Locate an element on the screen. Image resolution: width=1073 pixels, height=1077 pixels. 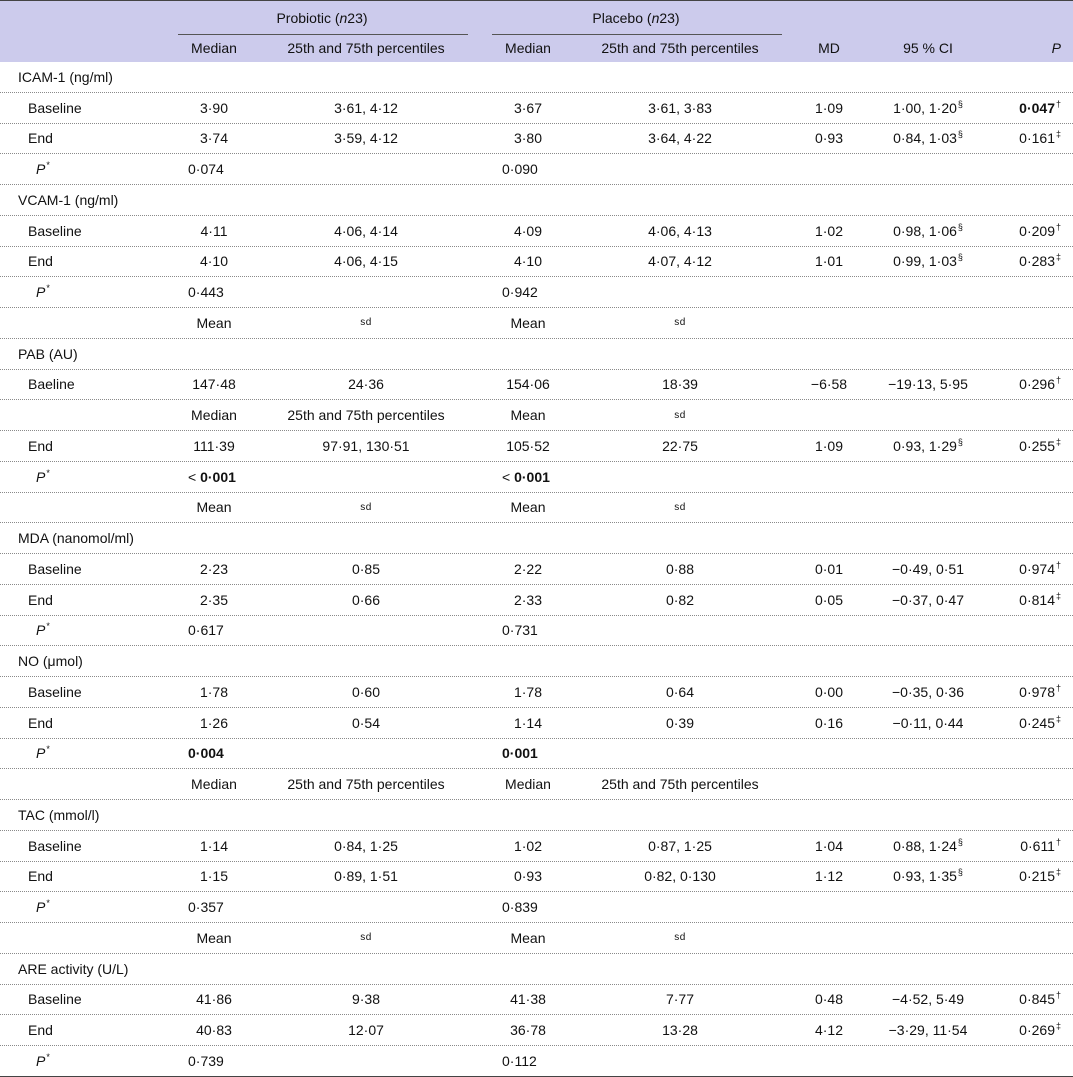
data-cell: 0·611 † is located at coordinates (1028, 846).